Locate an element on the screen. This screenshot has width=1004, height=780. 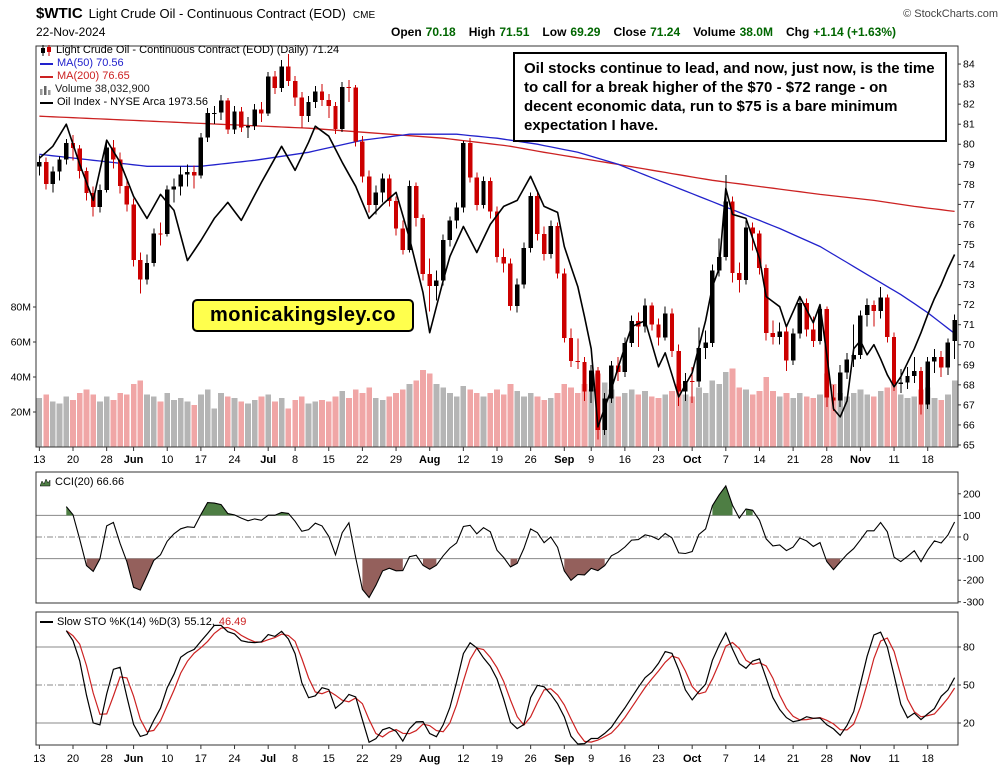
svg-text: 69 is located at coordinates (969, 365).